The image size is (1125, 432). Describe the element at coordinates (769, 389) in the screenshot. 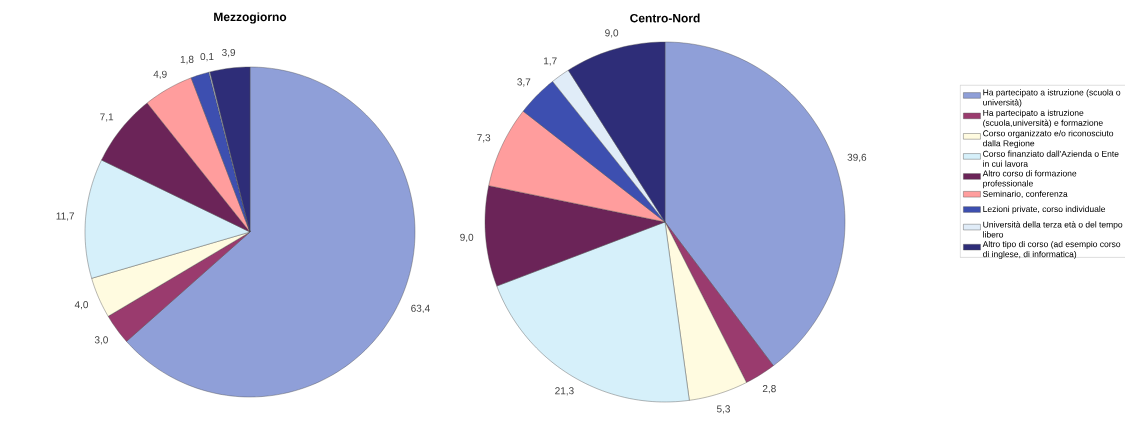

I see `data-label: 2,8` at that location.